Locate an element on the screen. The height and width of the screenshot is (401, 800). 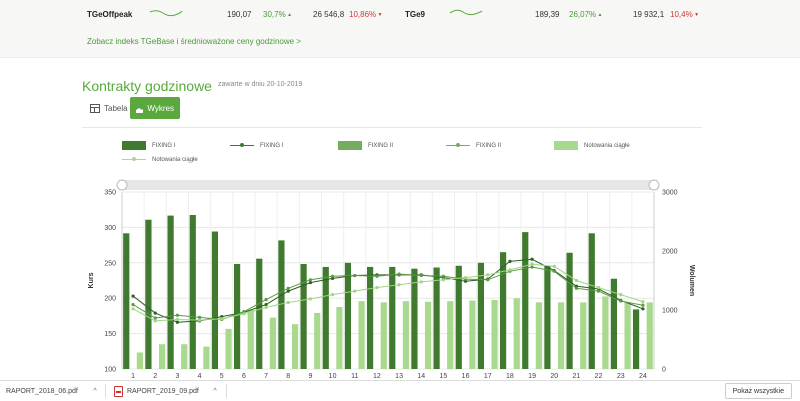
legend-ciagle-line: Notowania ciągłe is located at coordinates (160, 159).